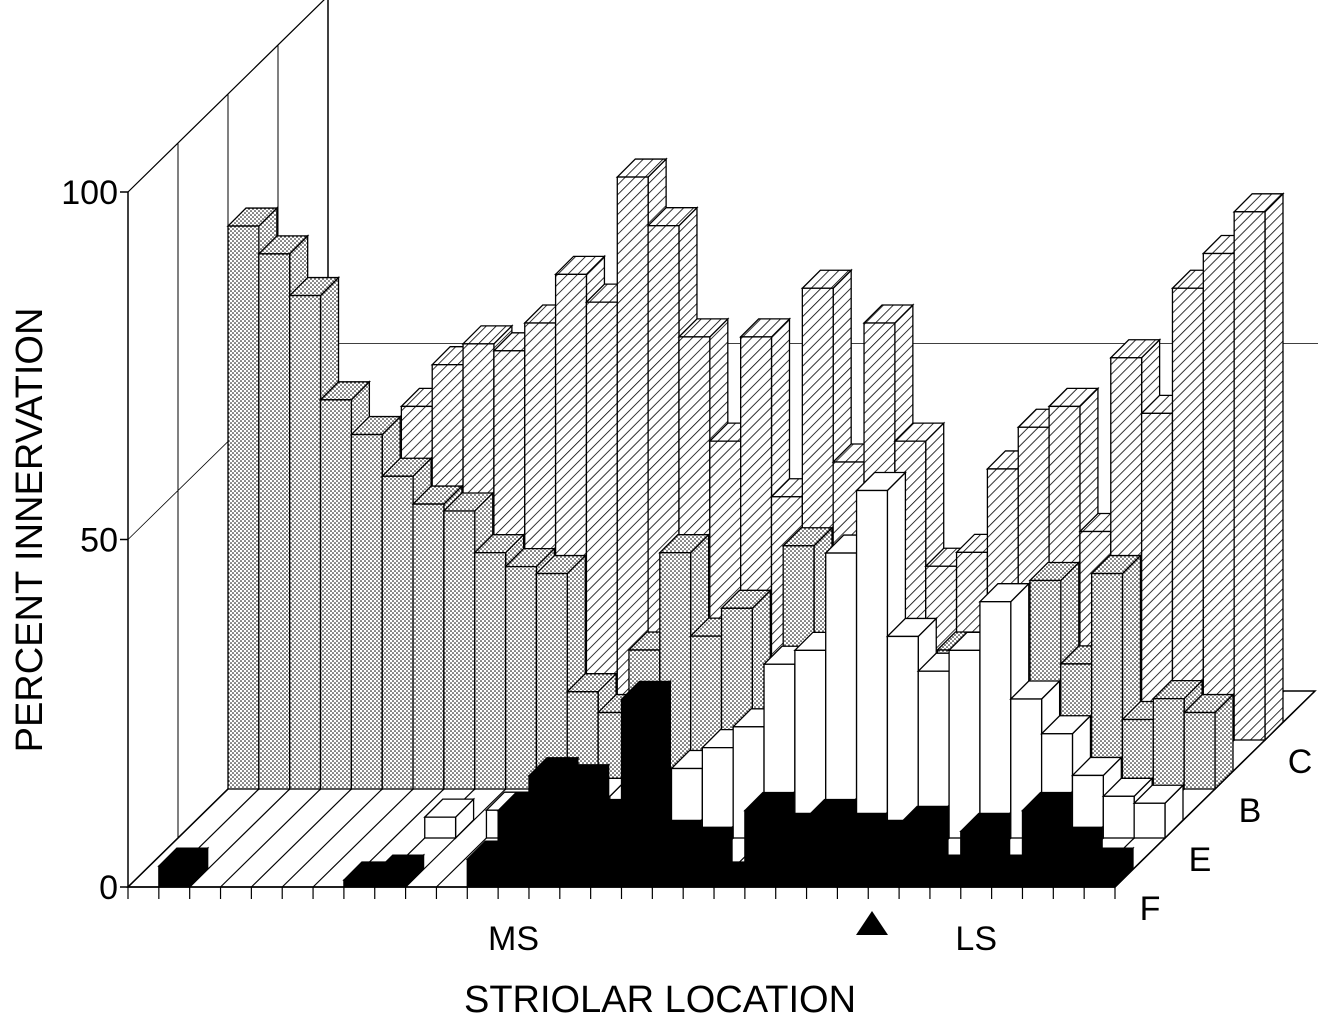 The image size is (1318, 1018). I want to click on y-tick-label: 100, so click(89, 193).